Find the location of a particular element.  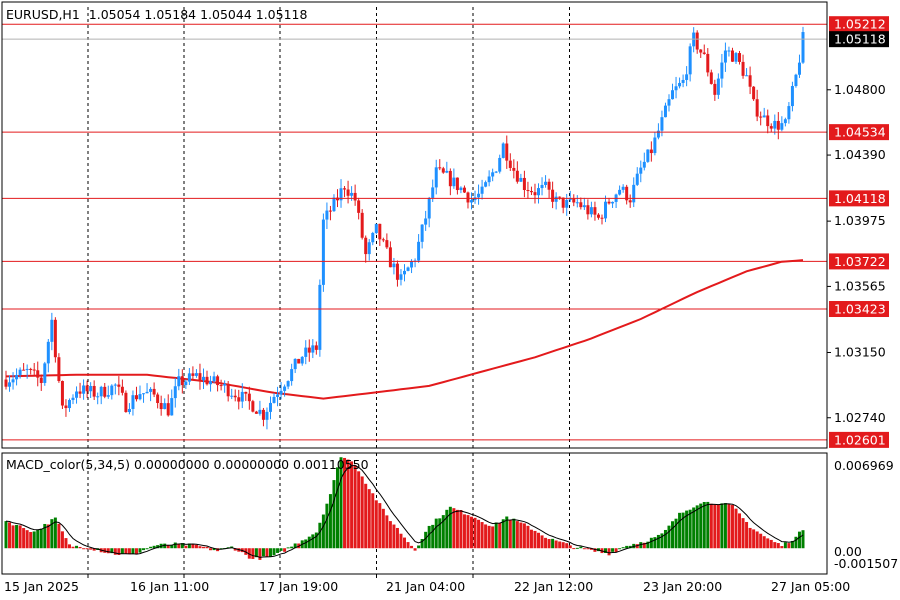

price-tick-label: 1.03975 is located at coordinates (860, 220).